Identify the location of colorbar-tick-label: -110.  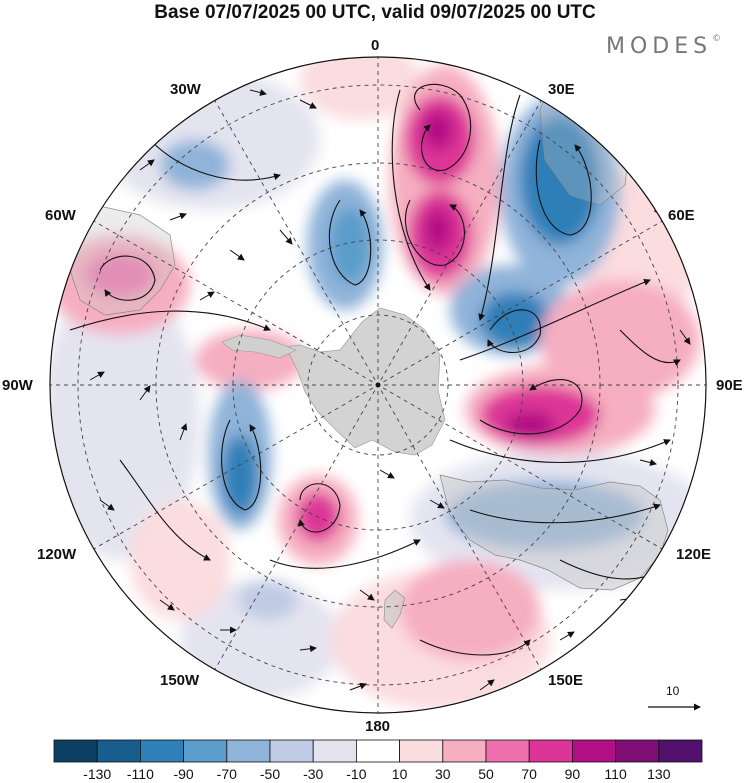
(140, 774).